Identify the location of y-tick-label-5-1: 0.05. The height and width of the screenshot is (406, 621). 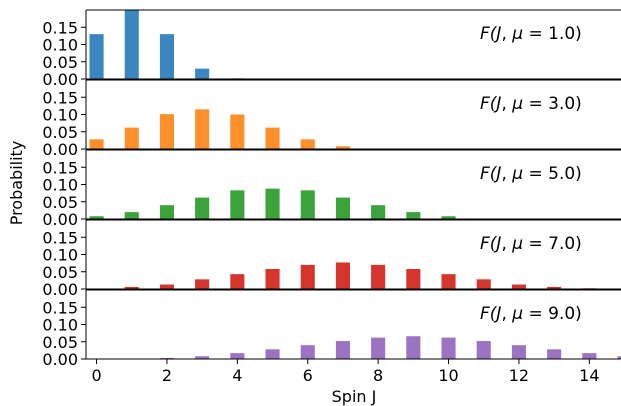
(60, 342).